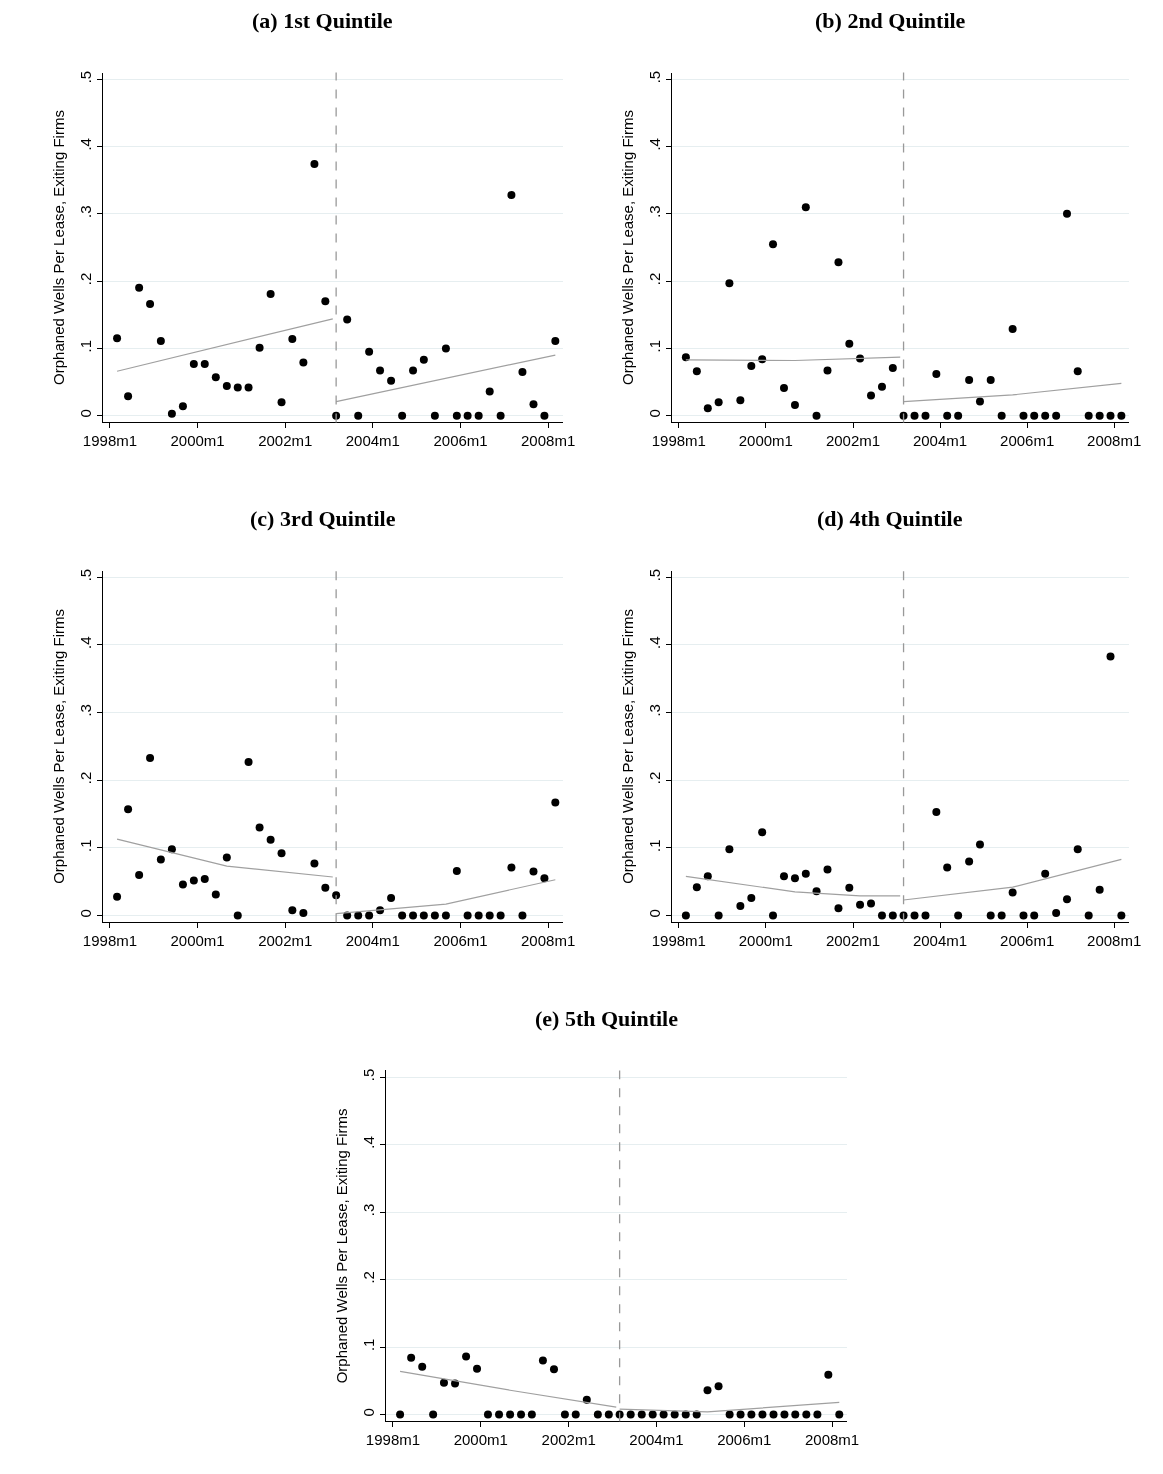  I want to click on chart-title: (d) 4th Quintile, so click(890, 518).